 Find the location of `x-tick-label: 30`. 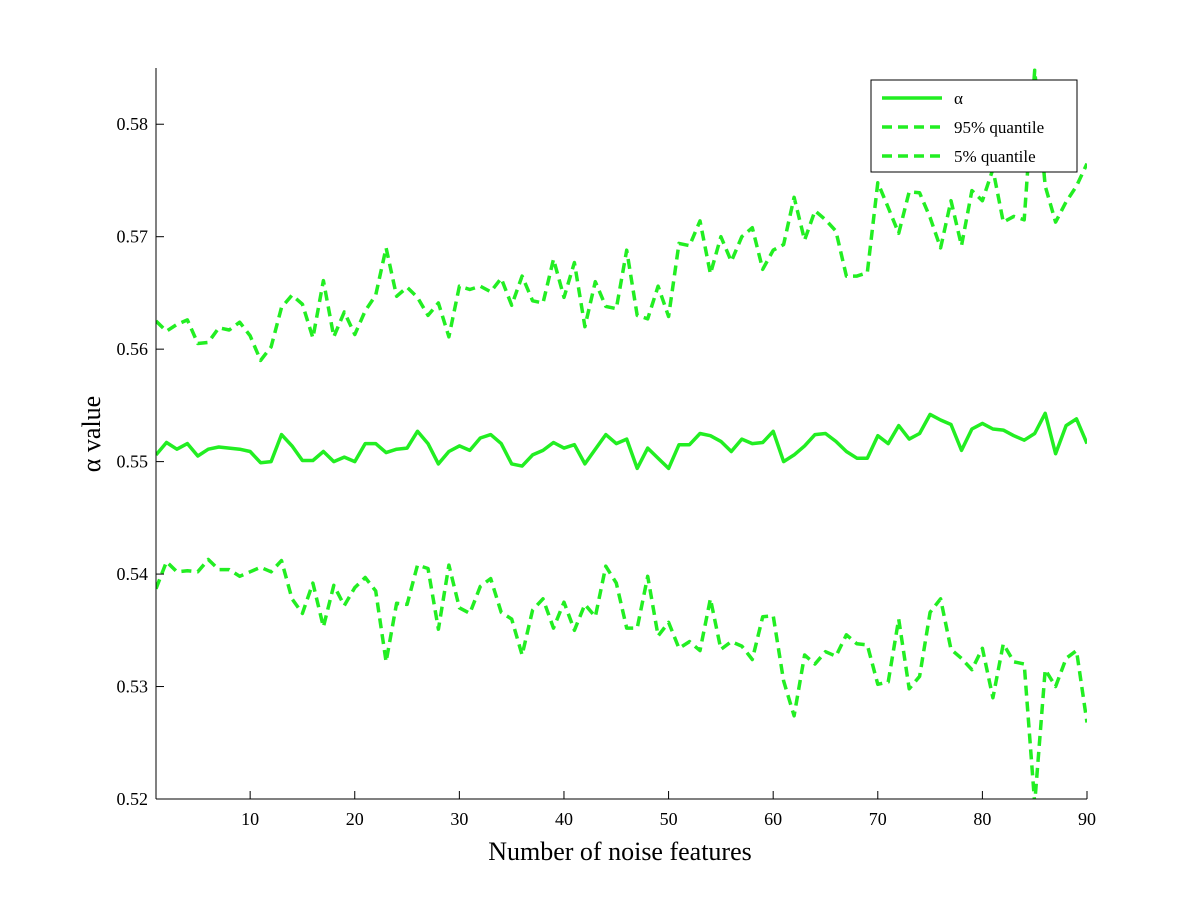

x-tick-label: 30 is located at coordinates (459, 819).